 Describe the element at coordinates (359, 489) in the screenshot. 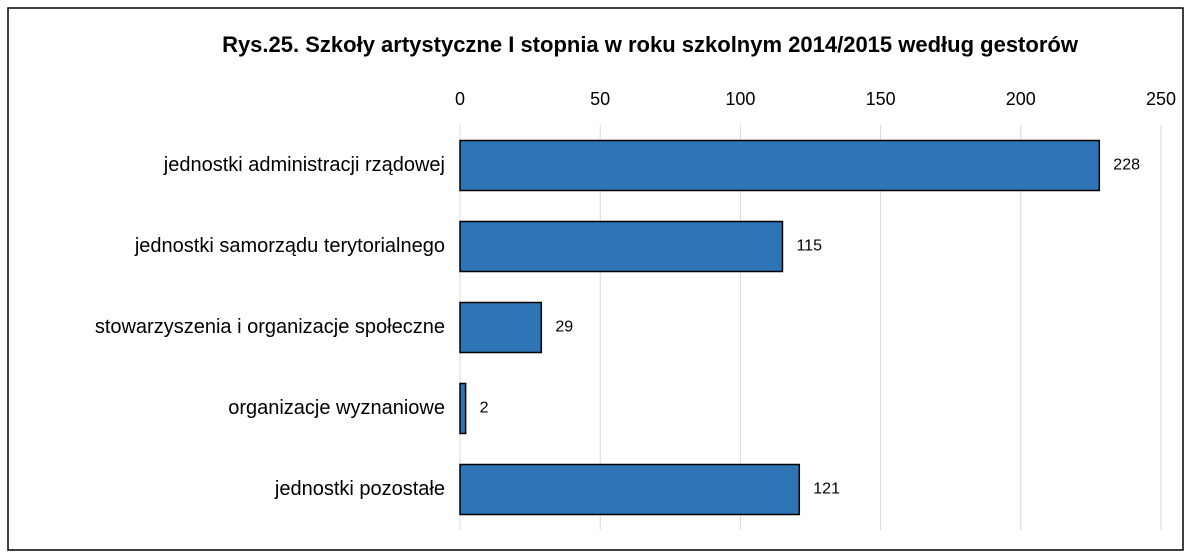

I see `y-tick-label: jednostki pozostałe` at that location.